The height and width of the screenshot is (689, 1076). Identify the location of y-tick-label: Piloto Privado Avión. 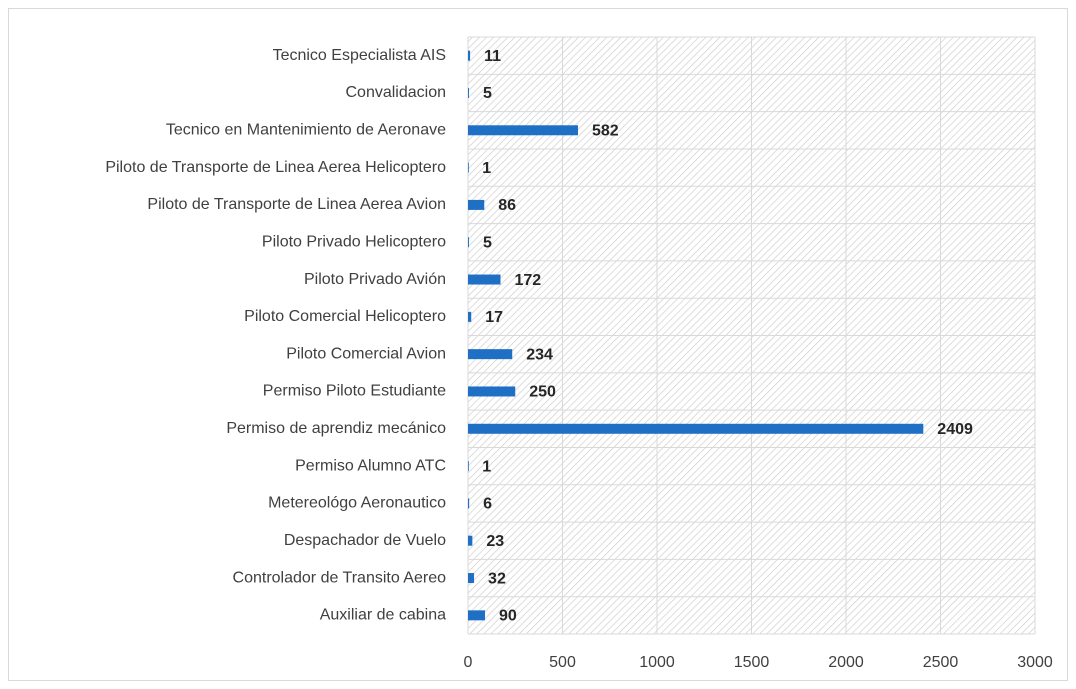
(375, 279).